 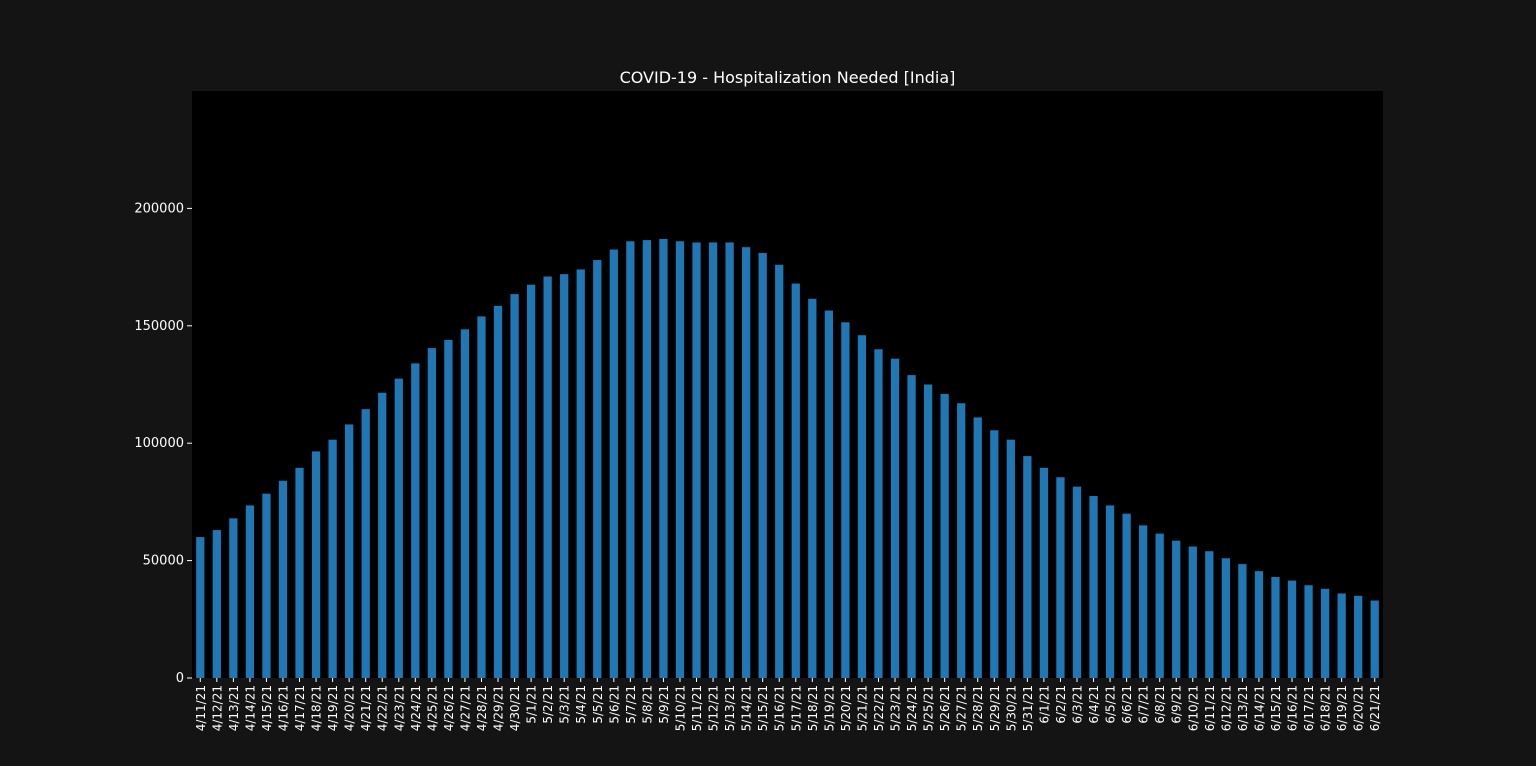 I want to click on x-tick-label: 4/17/21, so click(x=300, y=708).